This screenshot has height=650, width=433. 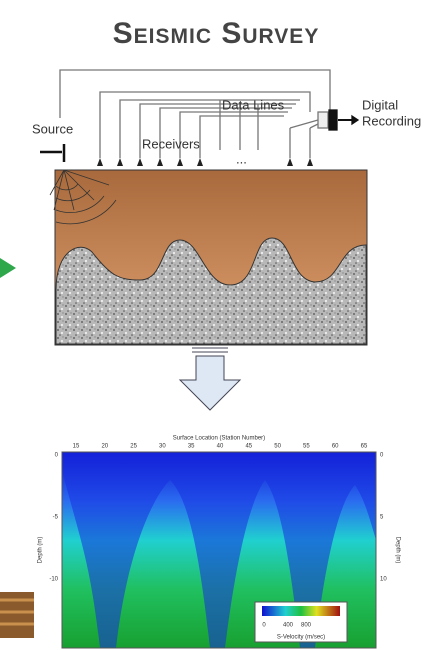 What do you see at coordinates (253, 104) in the screenshot?
I see `data-lines-label: Data Lines` at bounding box center [253, 104].